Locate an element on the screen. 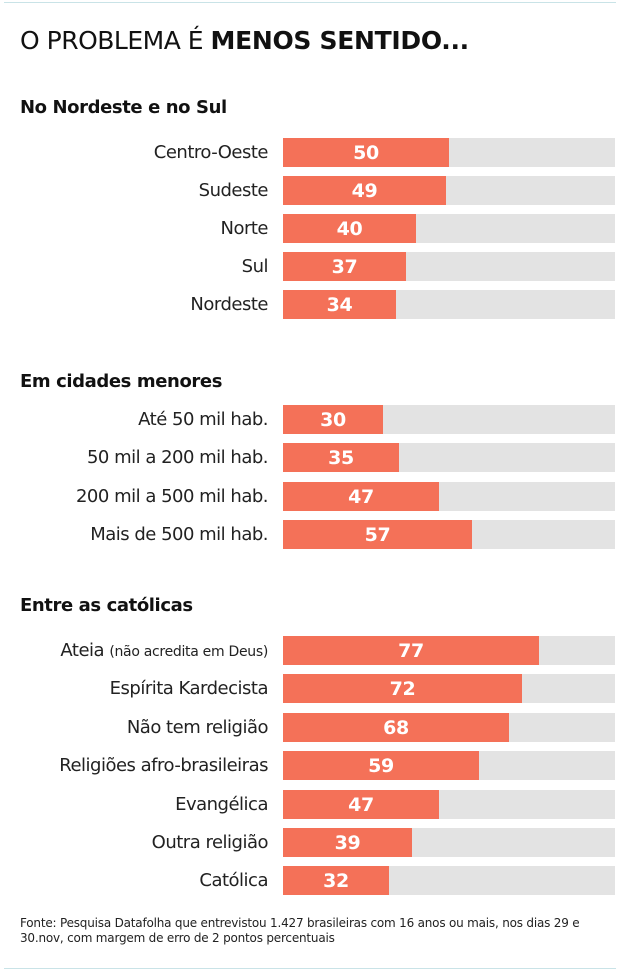 The width and height of the screenshot is (620, 976). category-label: 50 mil a 200 mil hab. is located at coordinates (134, 457).